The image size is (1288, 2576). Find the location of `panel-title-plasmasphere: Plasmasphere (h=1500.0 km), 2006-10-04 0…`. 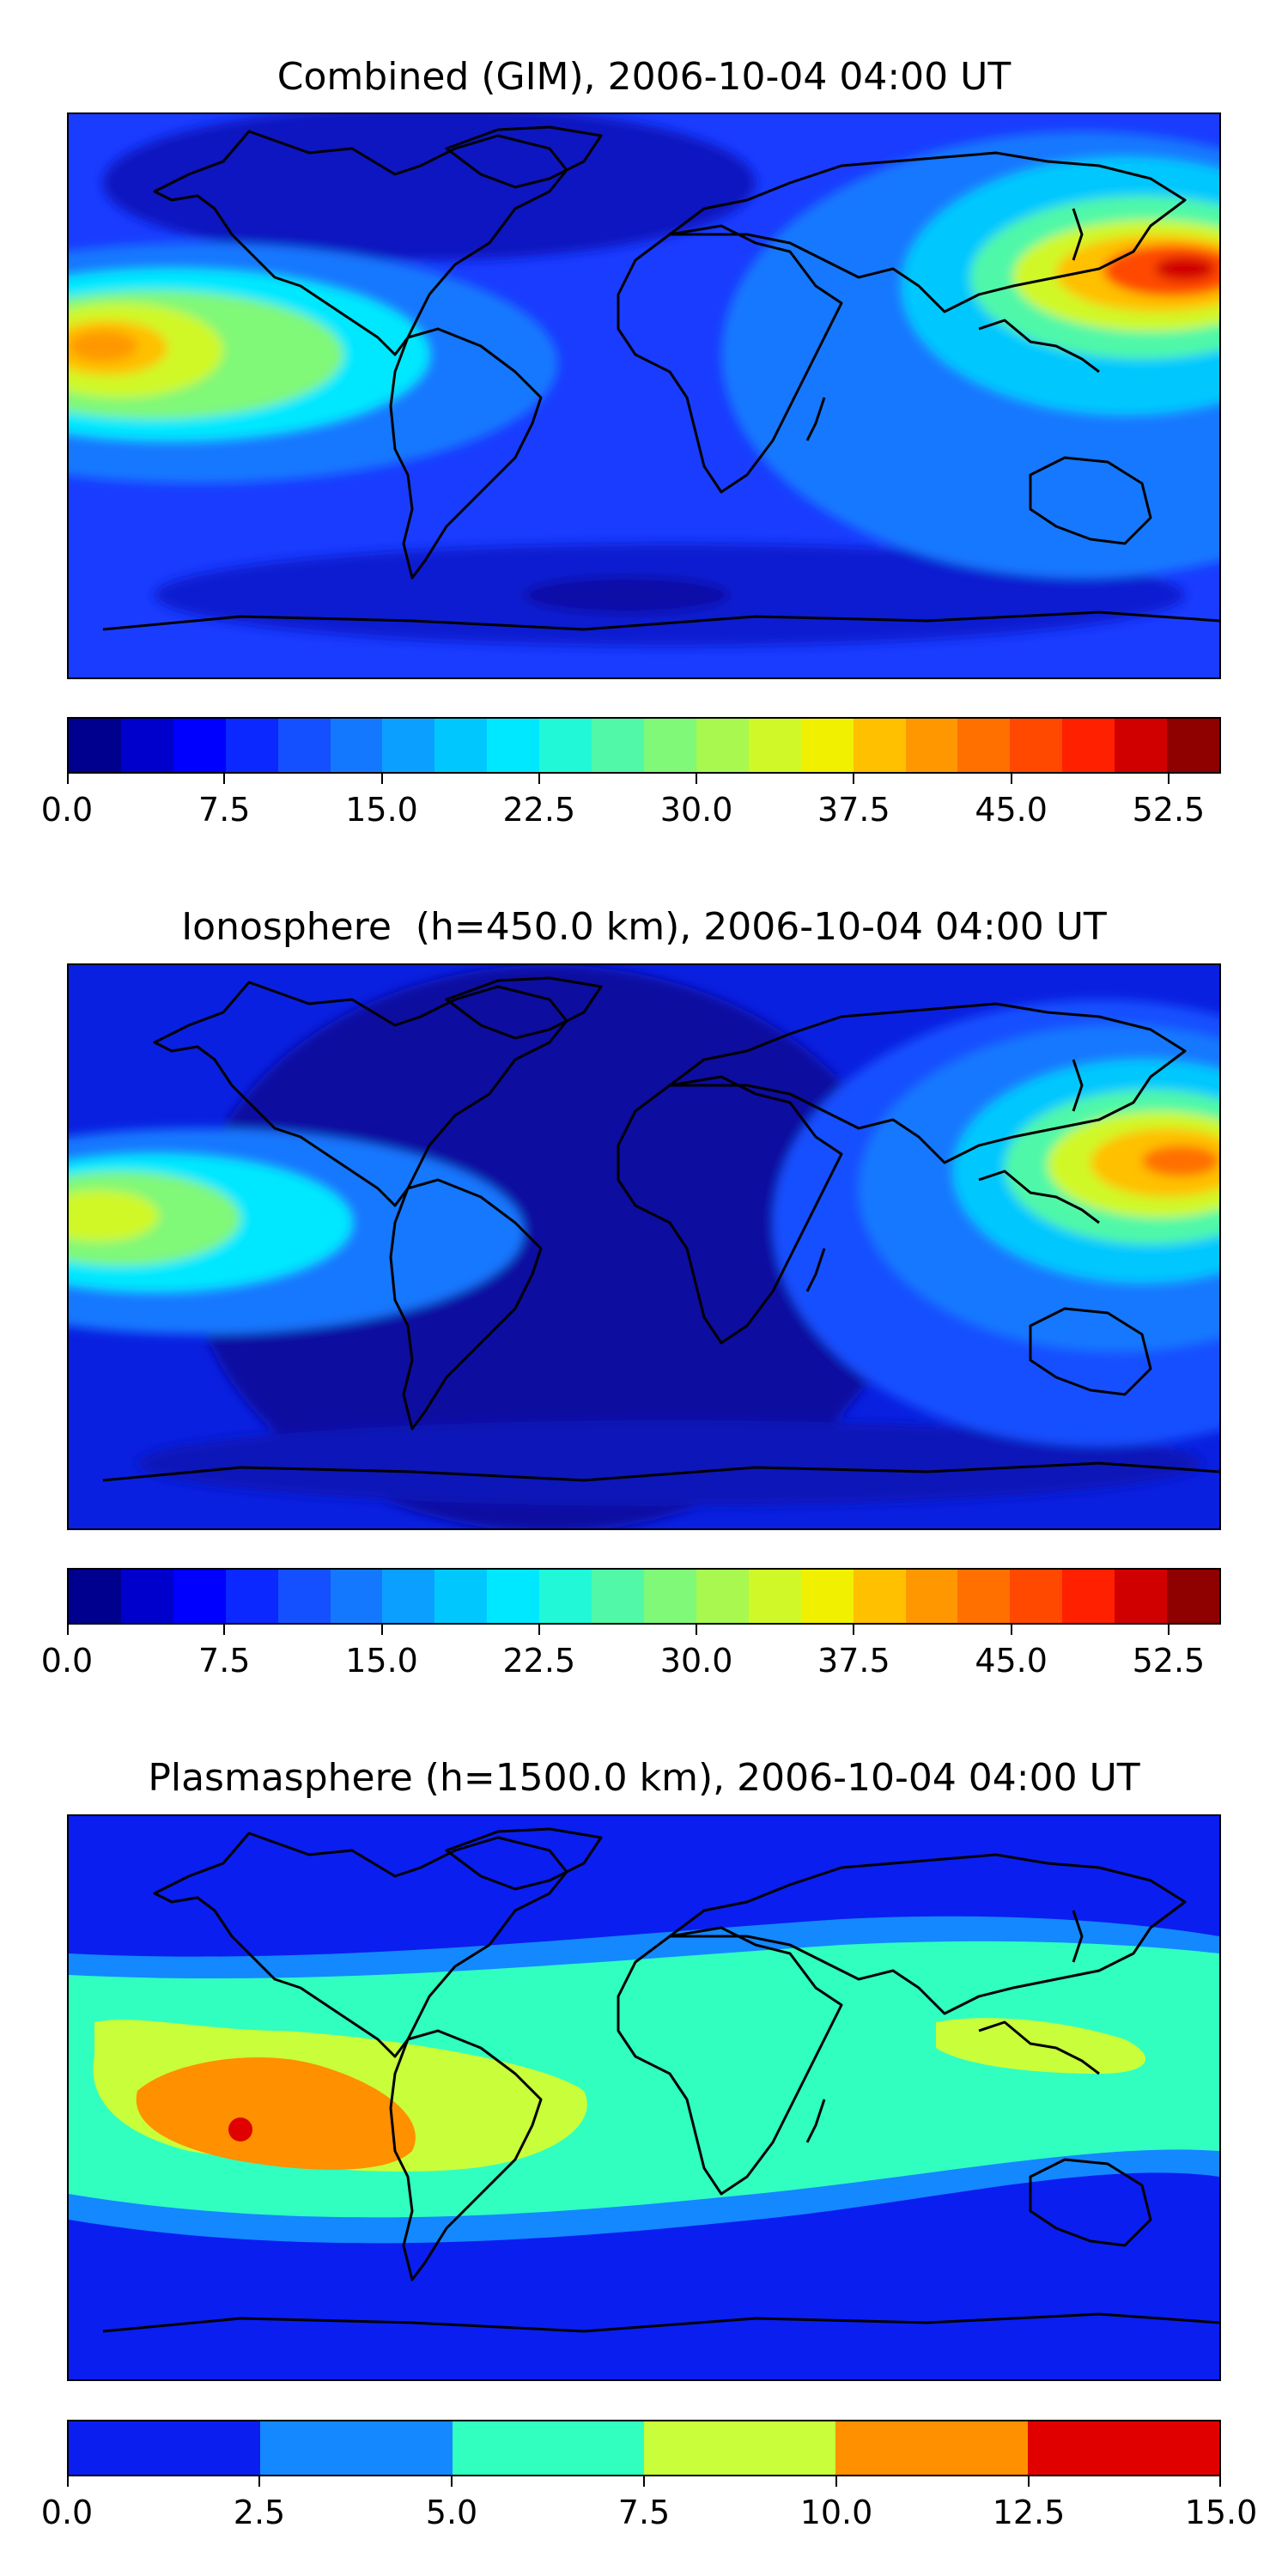

panel-title-plasmasphere: Plasmasphere (h=1500.0 km), 2006-10-04 0… is located at coordinates (644, 1778).